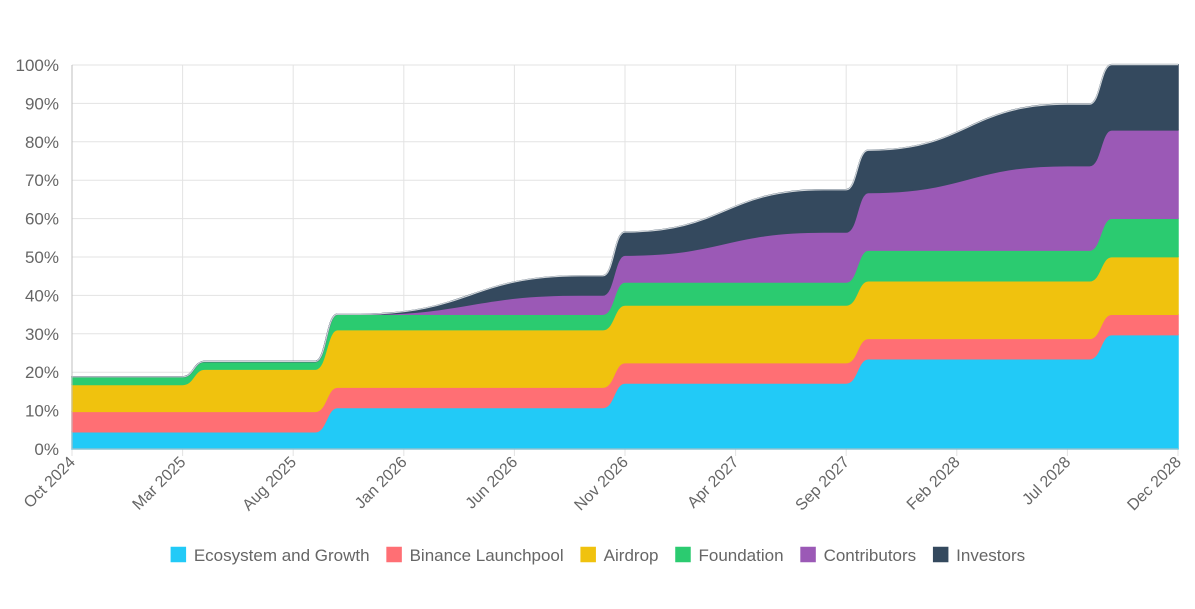 This screenshot has height=609, width=1195. Describe the element at coordinates (270, 484) in the screenshot. I see `x-tick-label: Aug 2025` at that location.